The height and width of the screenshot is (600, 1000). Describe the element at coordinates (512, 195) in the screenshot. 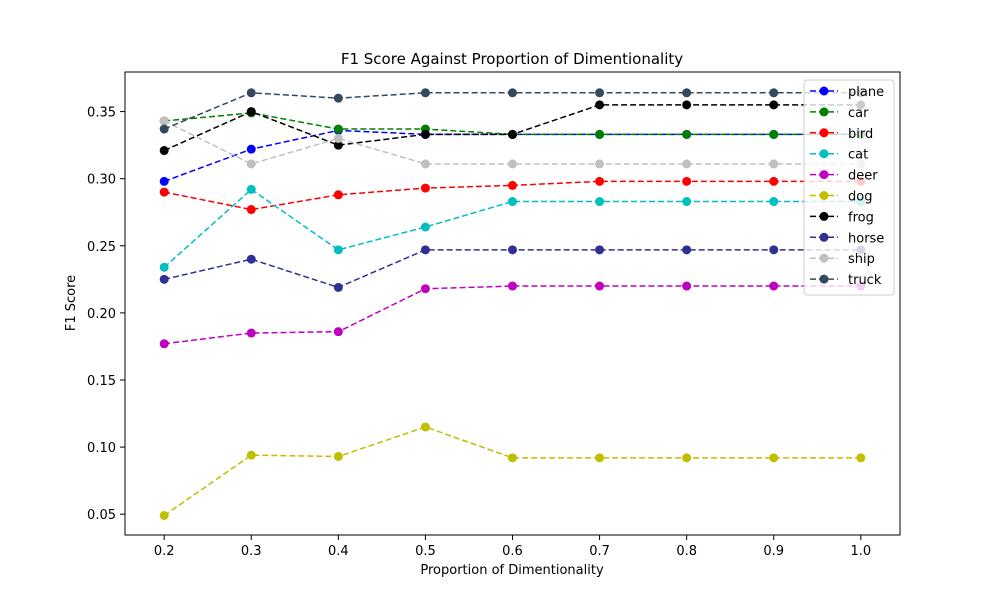

I see `series-bird` at that location.